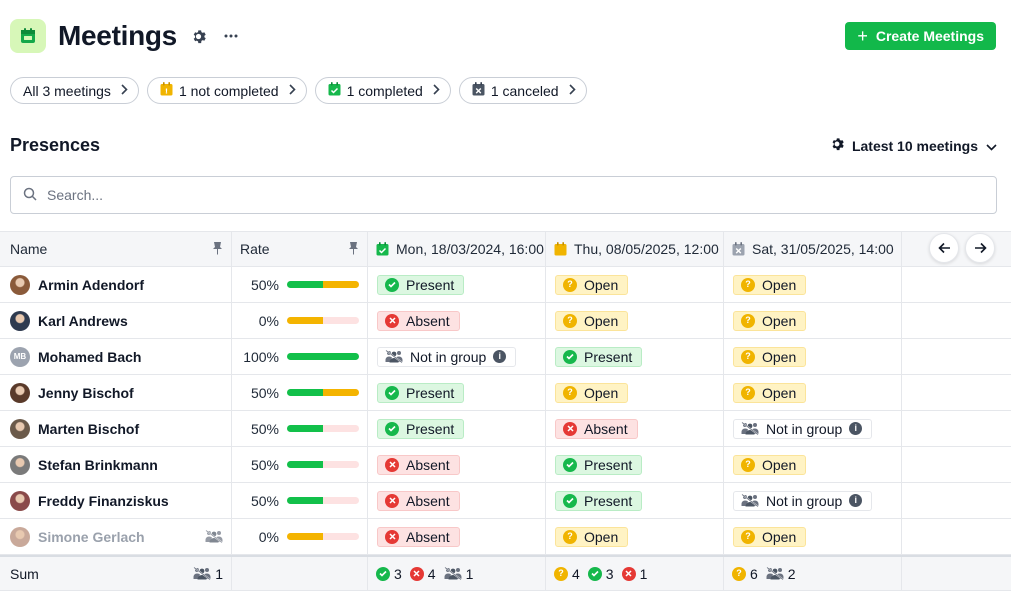 The width and height of the screenshot is (1011, 602). I want to click on page-title: Meetings, so click(117, 35).